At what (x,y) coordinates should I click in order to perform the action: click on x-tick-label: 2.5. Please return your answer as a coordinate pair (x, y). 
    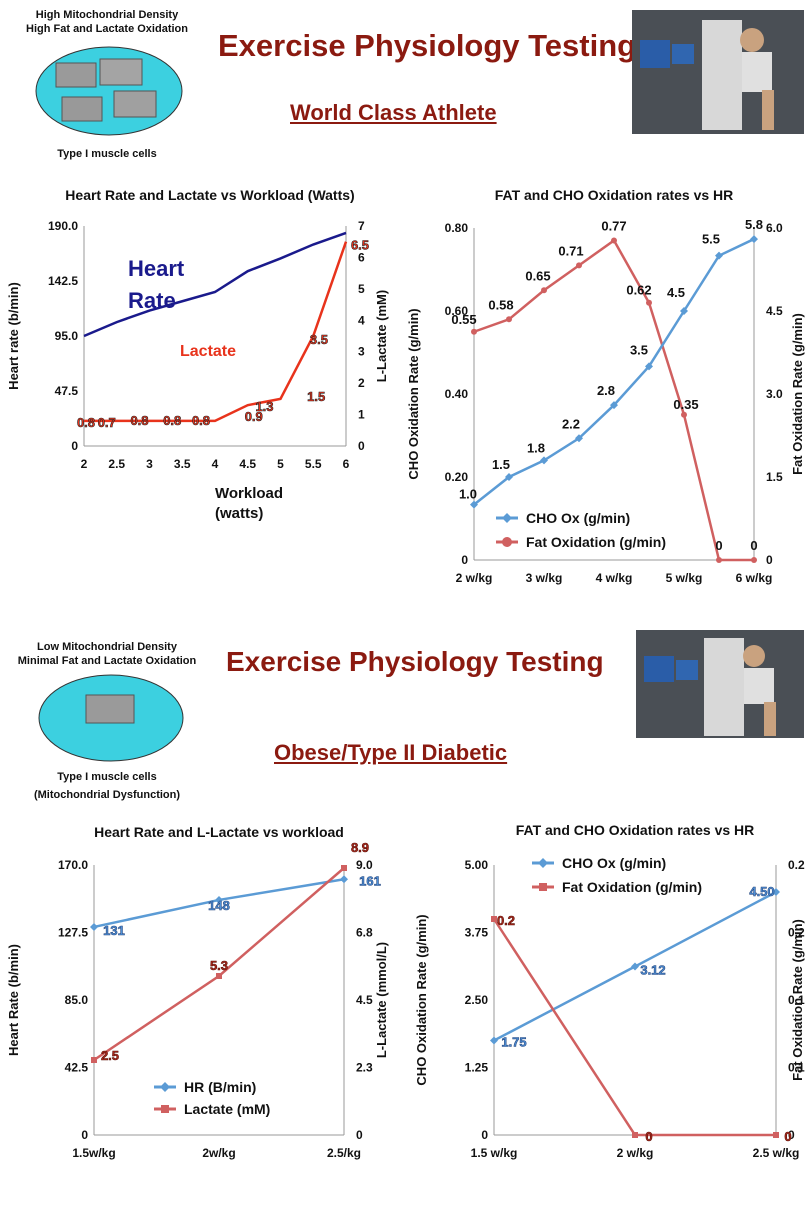
    Looking at the image, I should click on (116, 464).